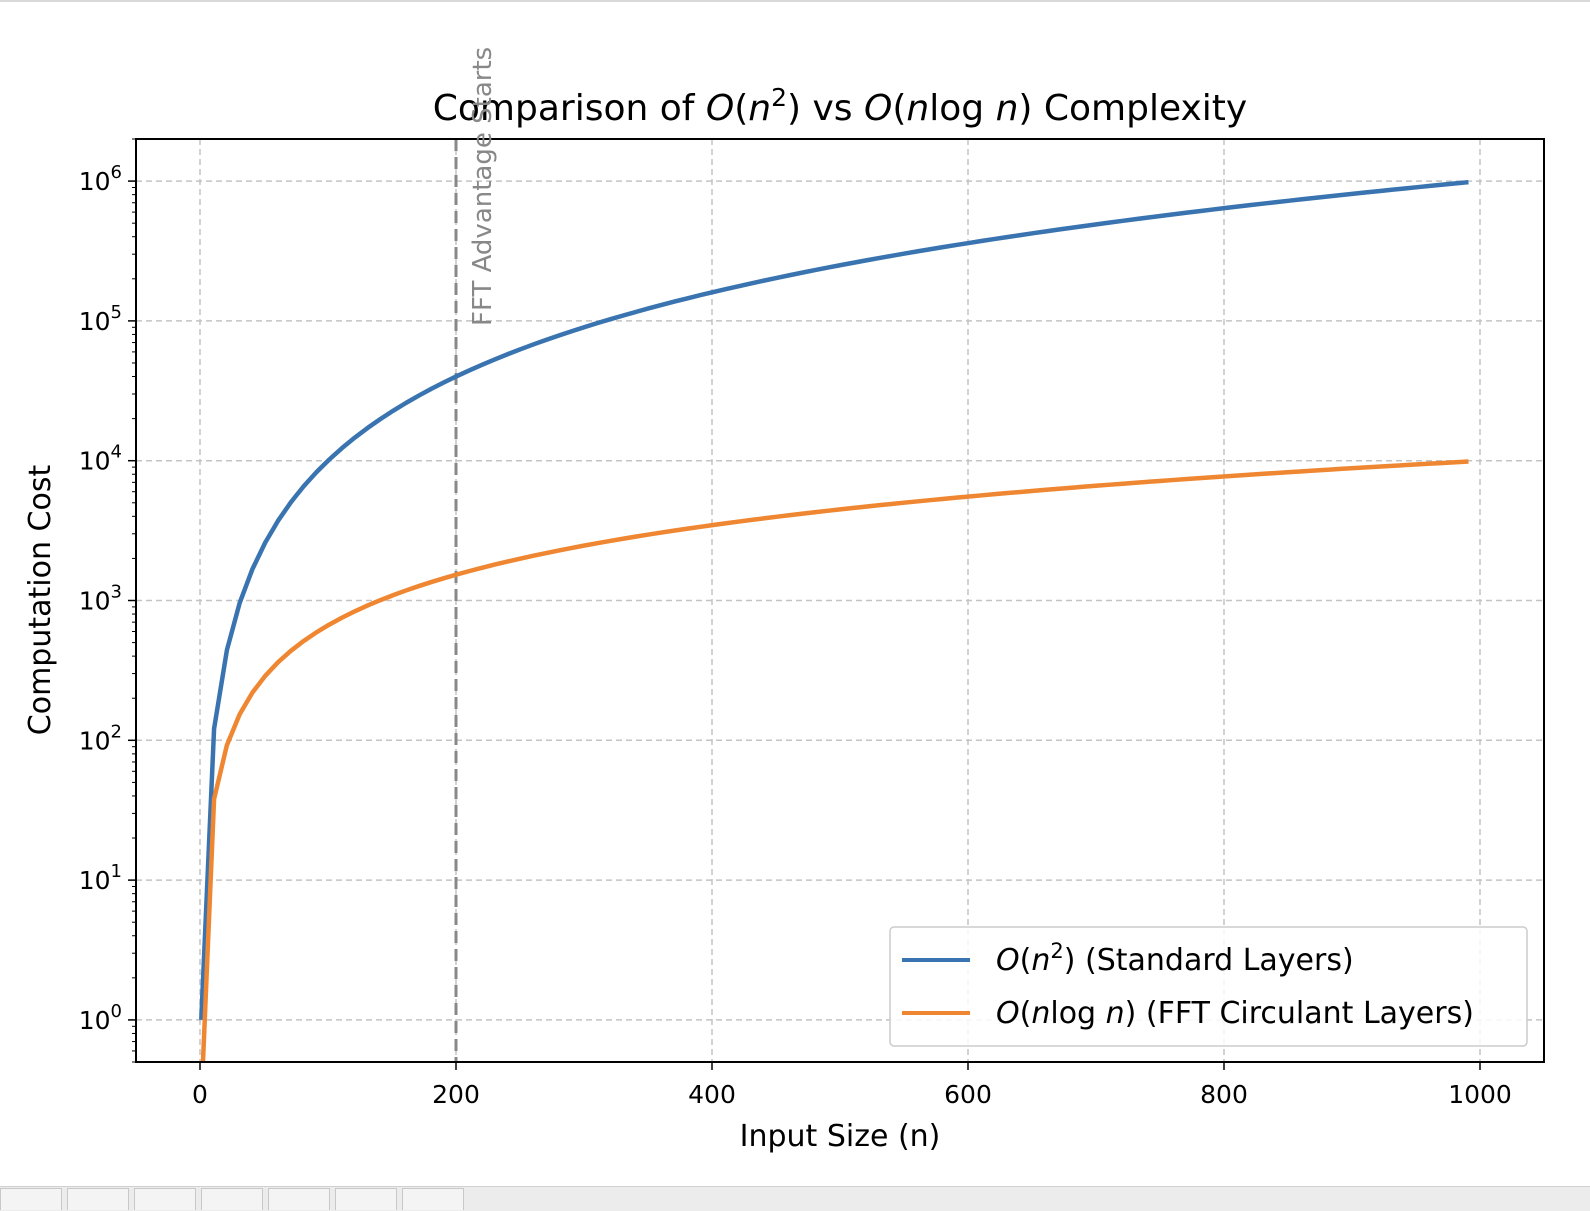 Image resolution: width=1590 pixels, height=1211 pixels. Describe the element at coordinates (100, 459) in the screenshot. I see `y-tick-label: 10⁴` at that location.